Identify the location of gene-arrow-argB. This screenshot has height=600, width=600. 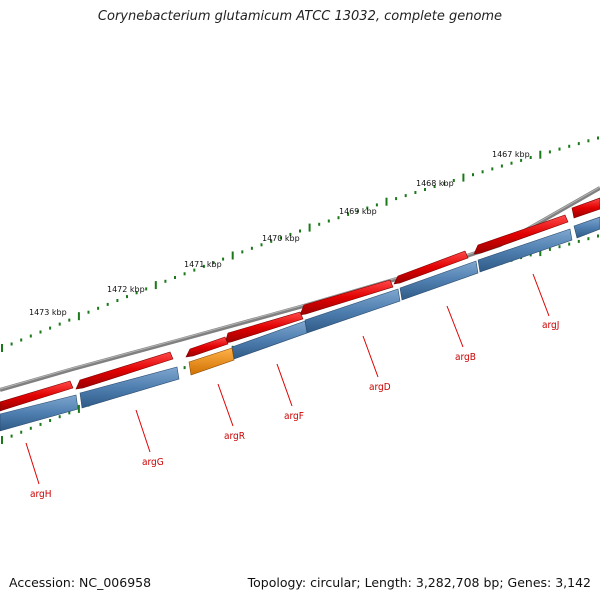
(521, 234).